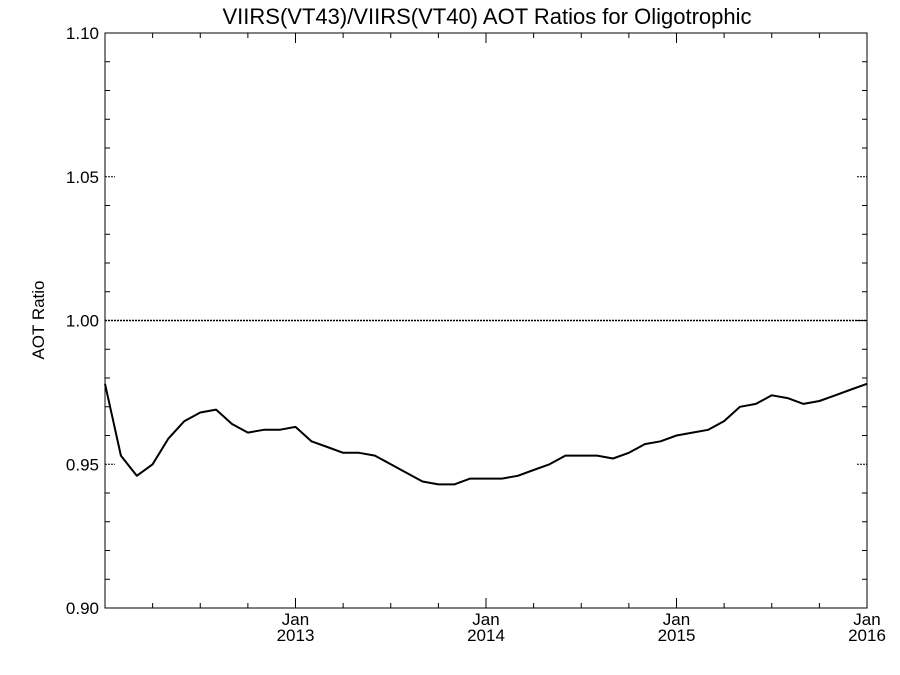 This screenshot has height=675, width=900. What do you see at coordinates (82, 177) in the screenshot?
I see `y-tick-label-3: 1.05` at bounding box center [82, 177].